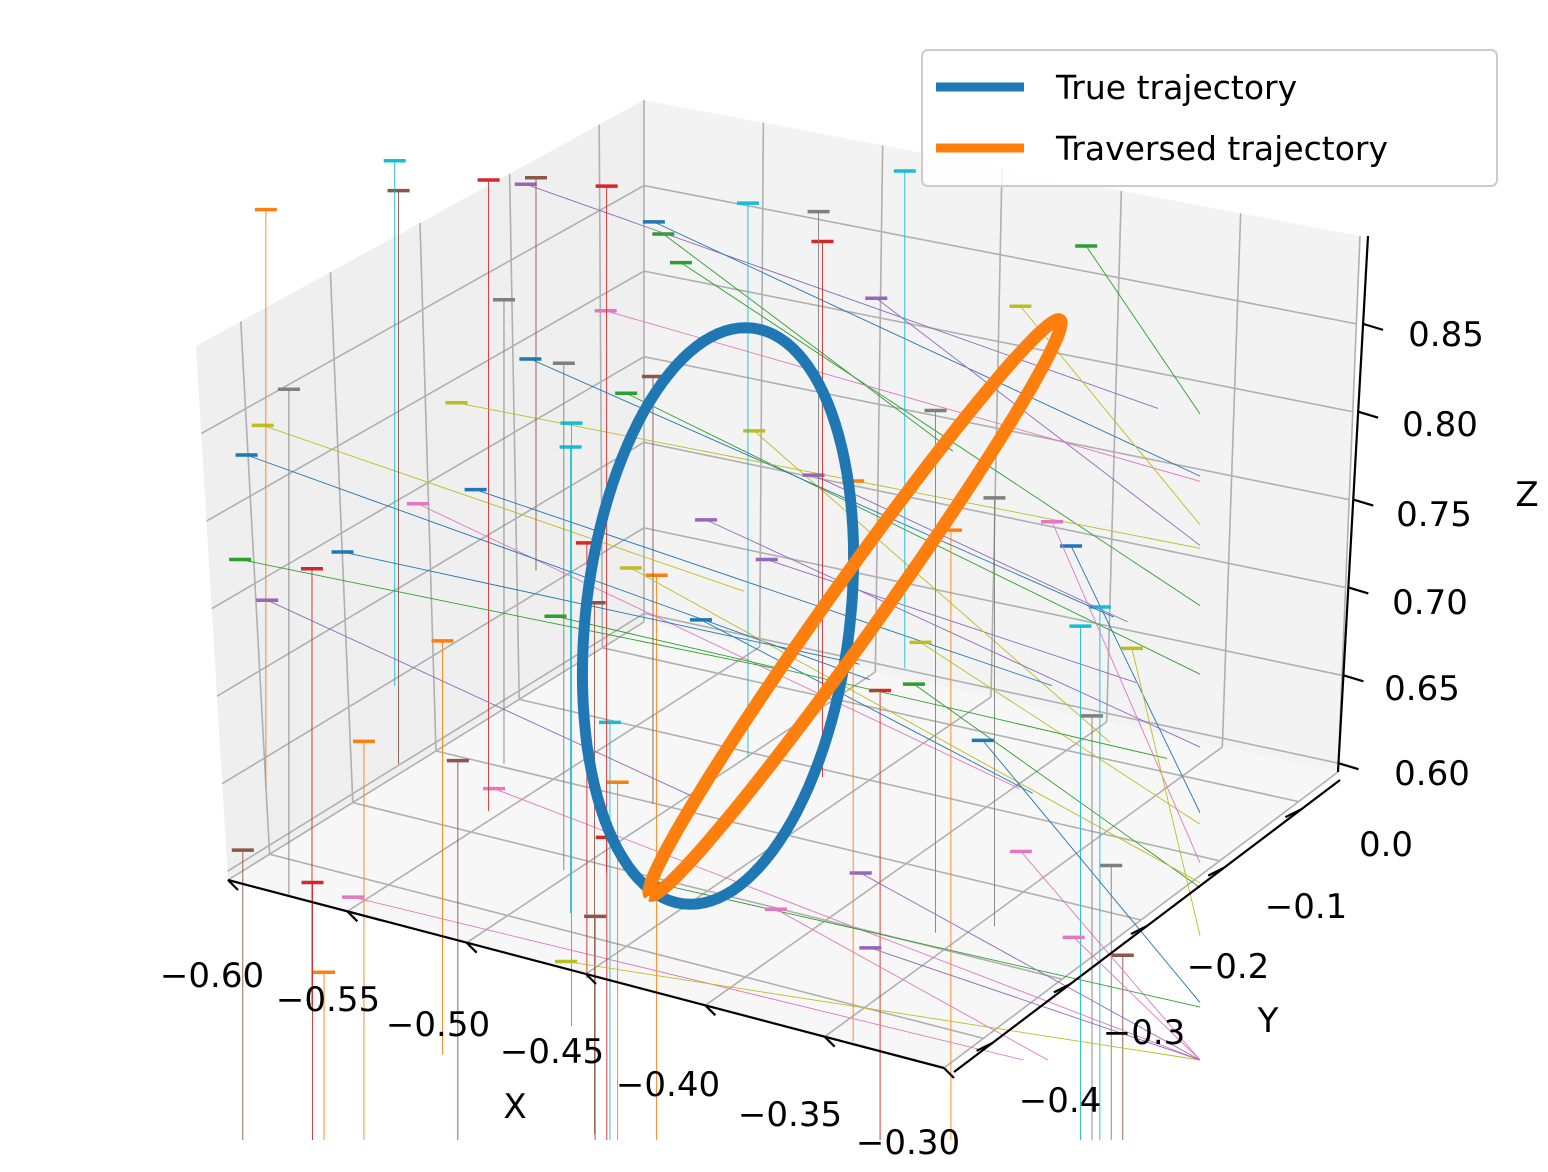 This screenshot has width=1548, height=1172. I want to click on legend-box, so click(1209, 118).